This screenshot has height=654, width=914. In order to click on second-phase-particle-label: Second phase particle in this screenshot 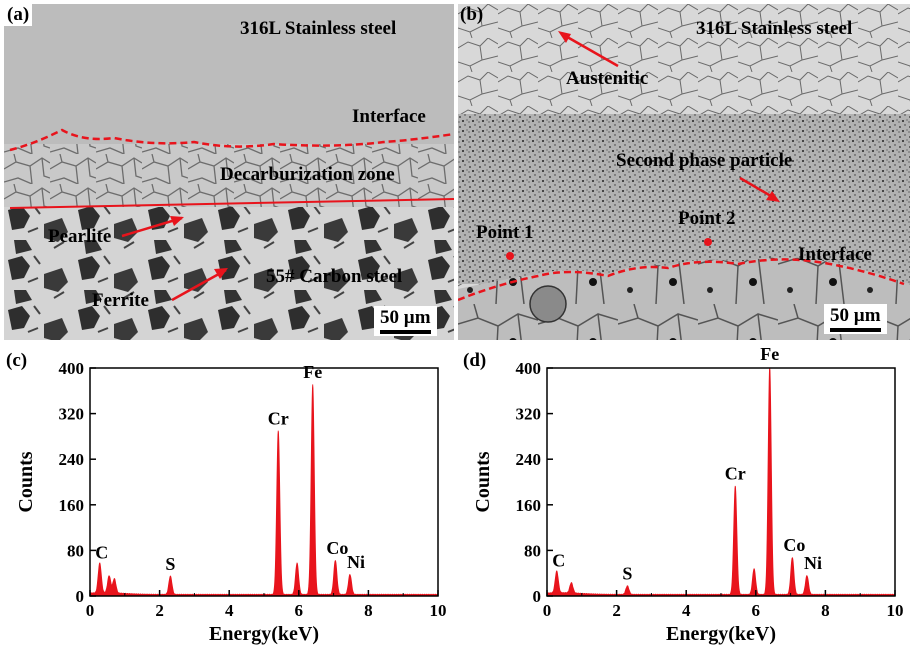, I will do `click(704, 160)`.